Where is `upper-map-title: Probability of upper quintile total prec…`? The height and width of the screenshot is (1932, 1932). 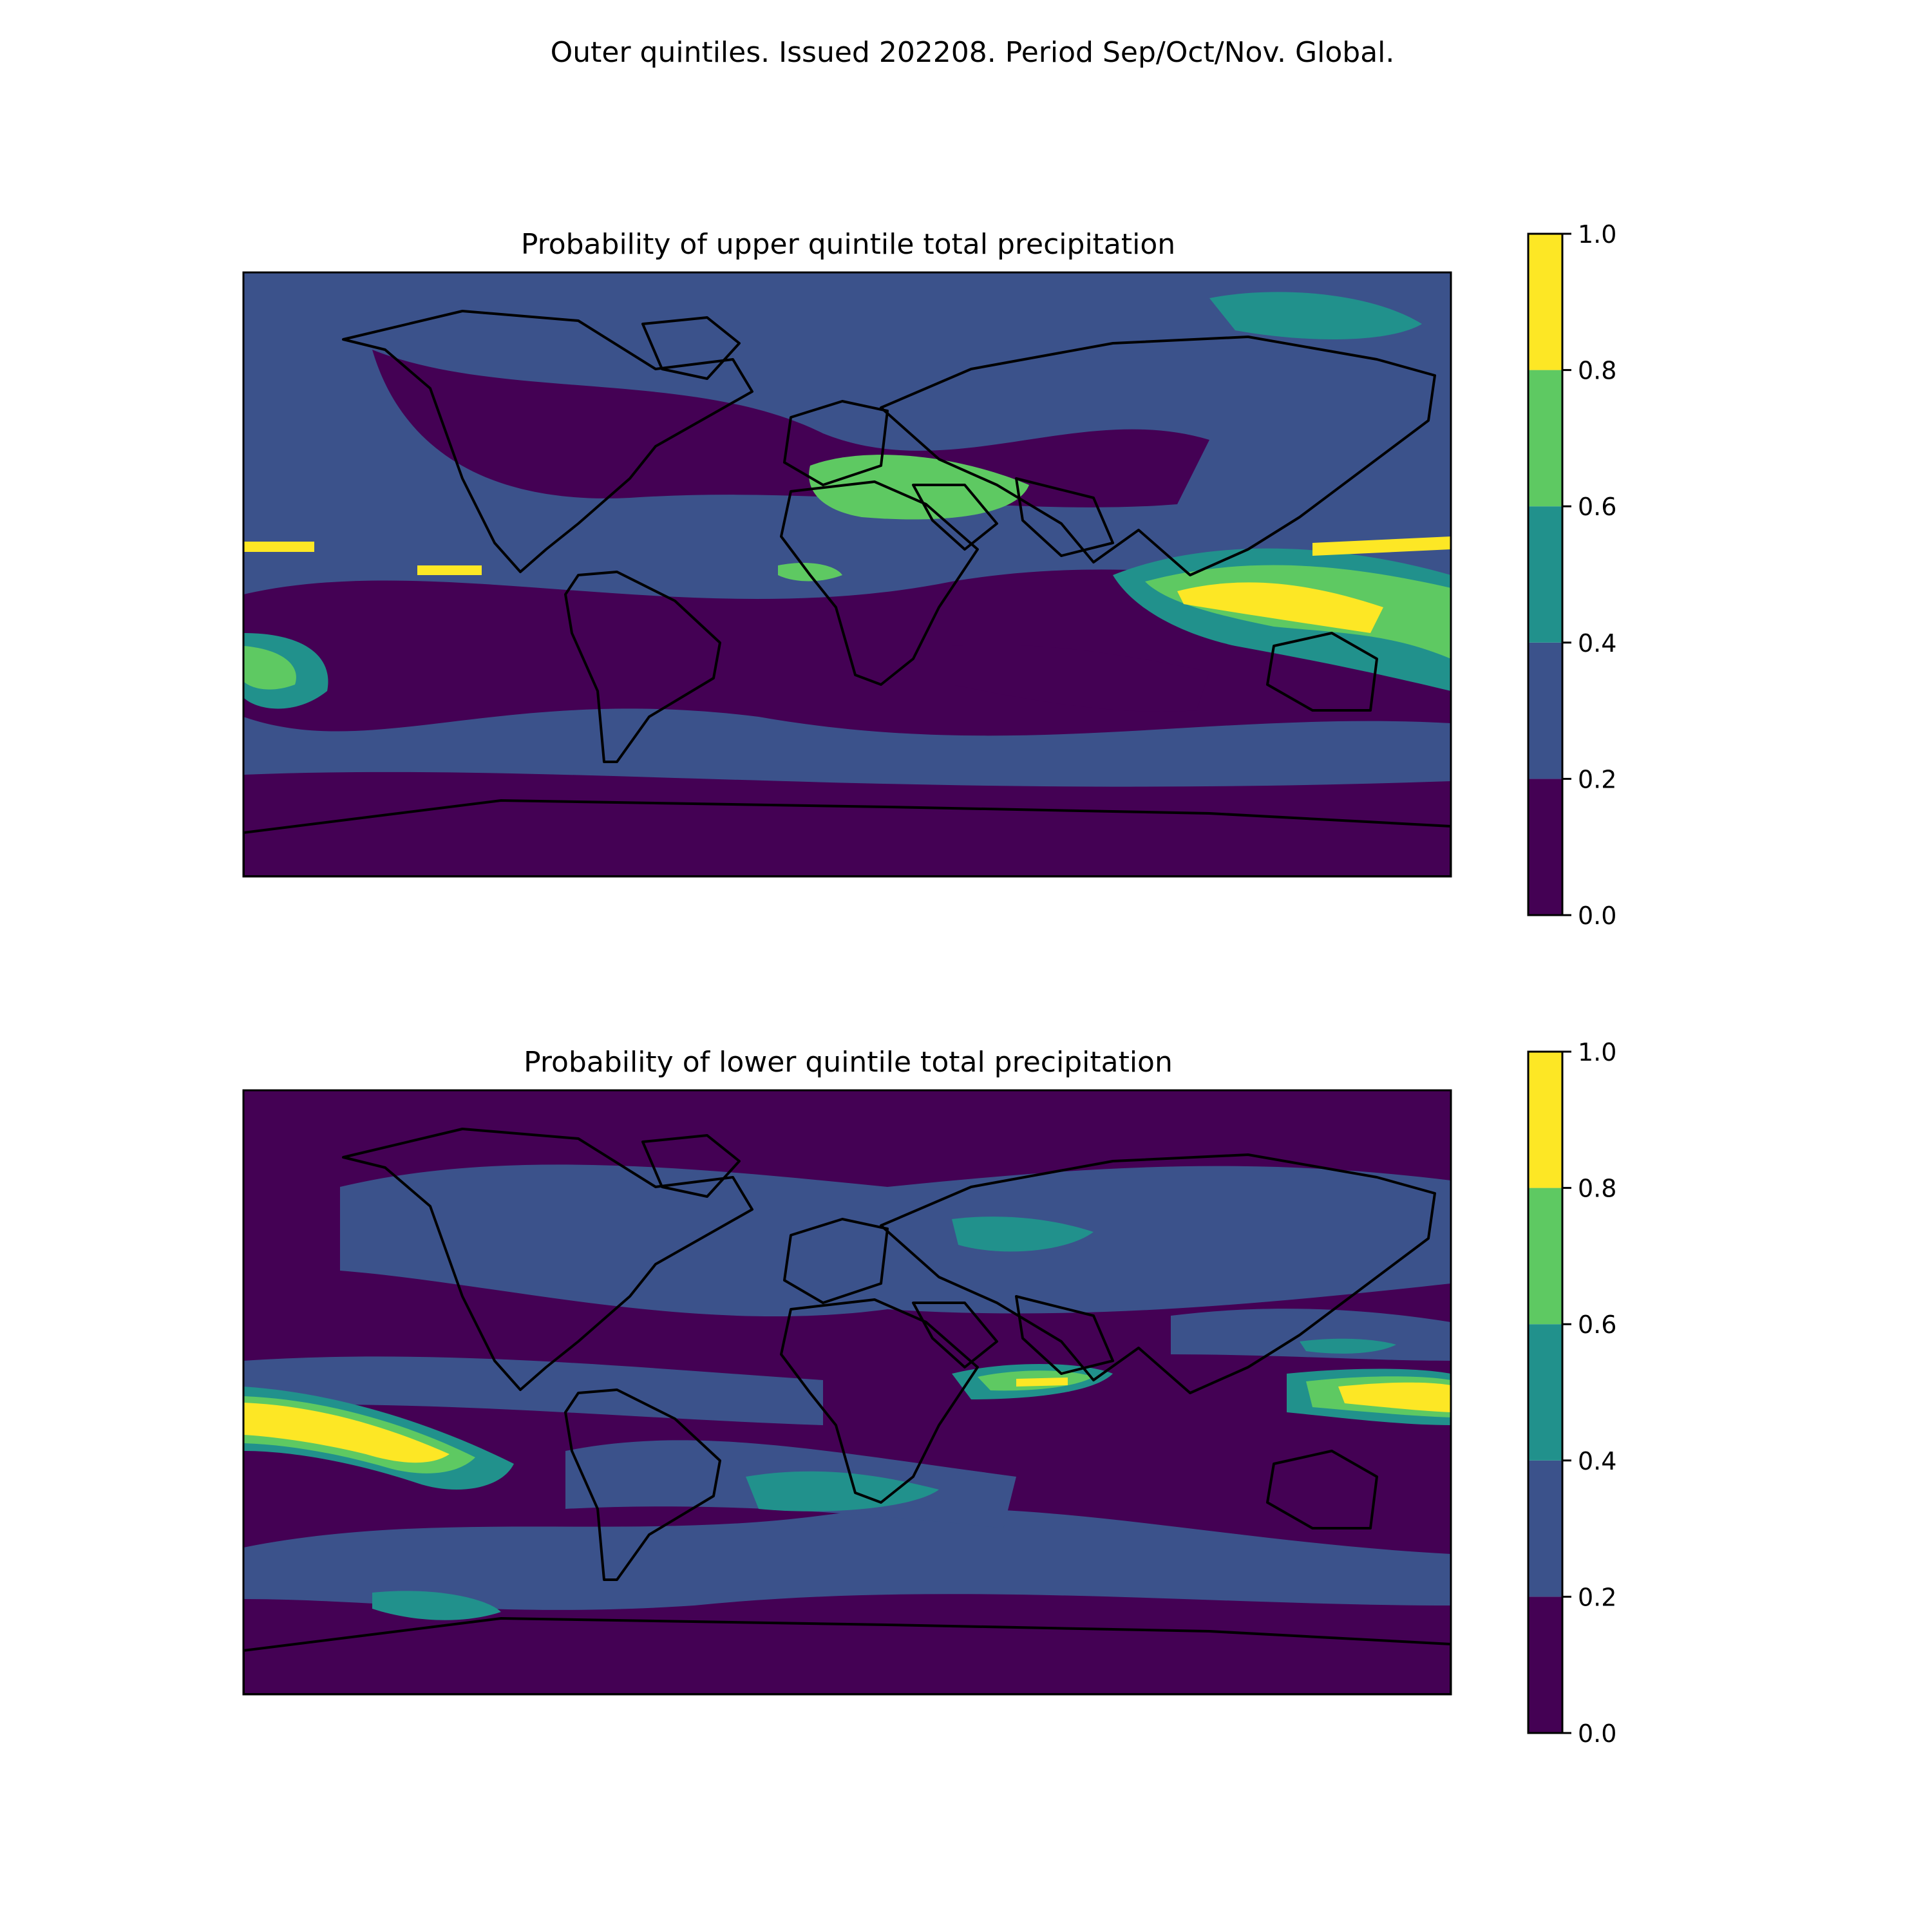 upper-map-title: Probability of upper quintile total prec… is located at coordinates (848, 245).